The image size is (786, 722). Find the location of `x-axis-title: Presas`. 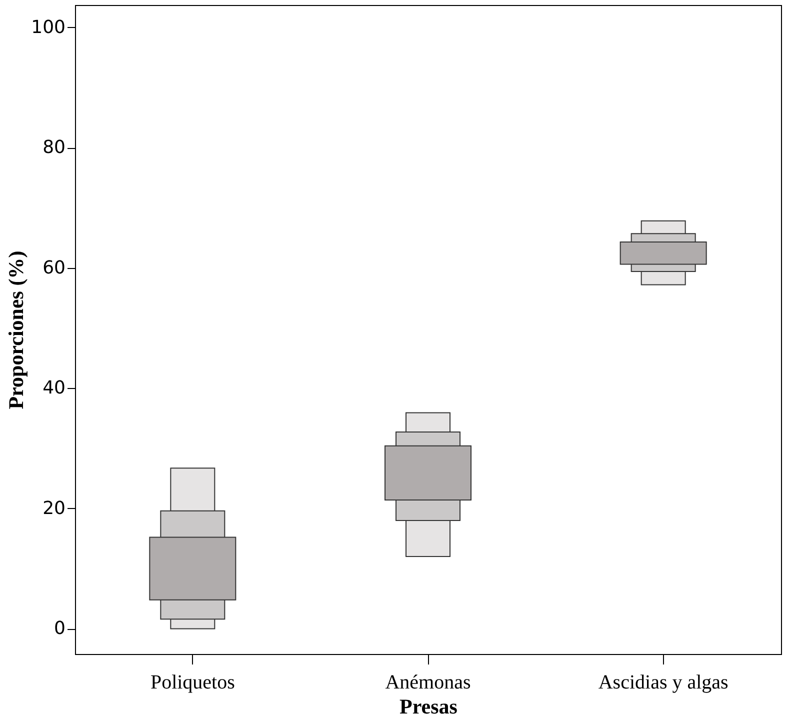

x-axis-title: Presas is located at coordinates (429, 706).